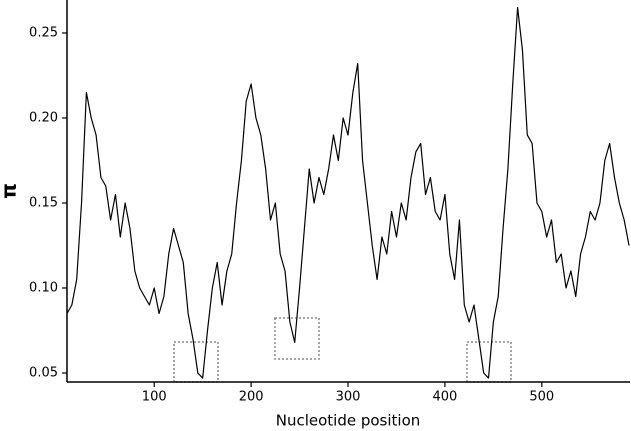 This screenshot has height=431, width=631. I want to click on x-axis-label: Nucleotide position, so click(348, 421).